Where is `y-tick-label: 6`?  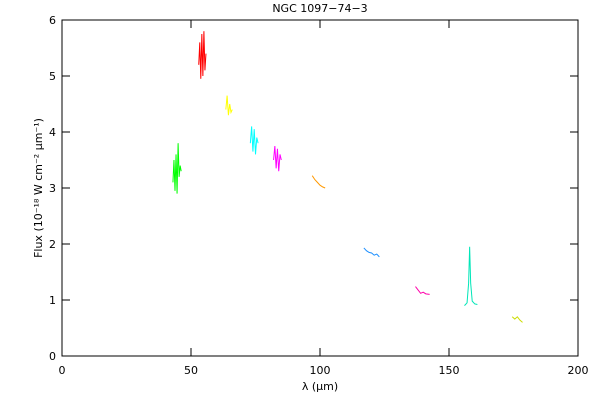 y-tick-label: 6 is located at coordinates (52, 20).